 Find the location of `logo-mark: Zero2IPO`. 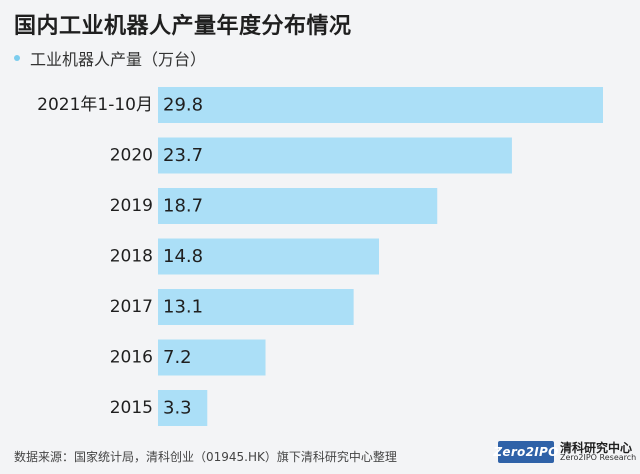

logo-mark: Zero2IPO is located at coordinates (525, 452).